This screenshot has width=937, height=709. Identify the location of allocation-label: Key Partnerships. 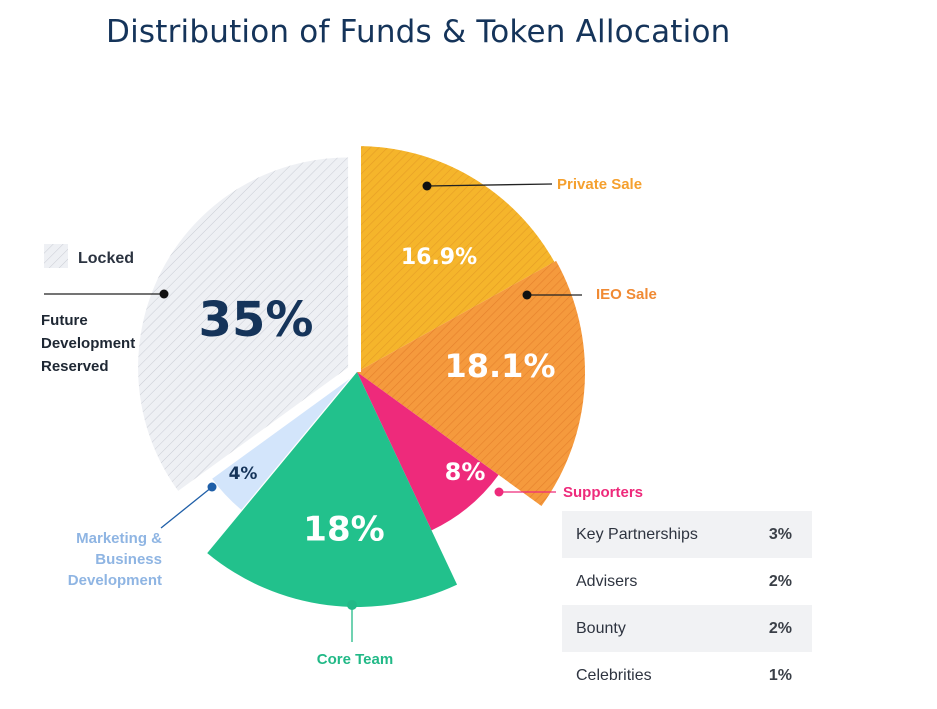
(637, 534).